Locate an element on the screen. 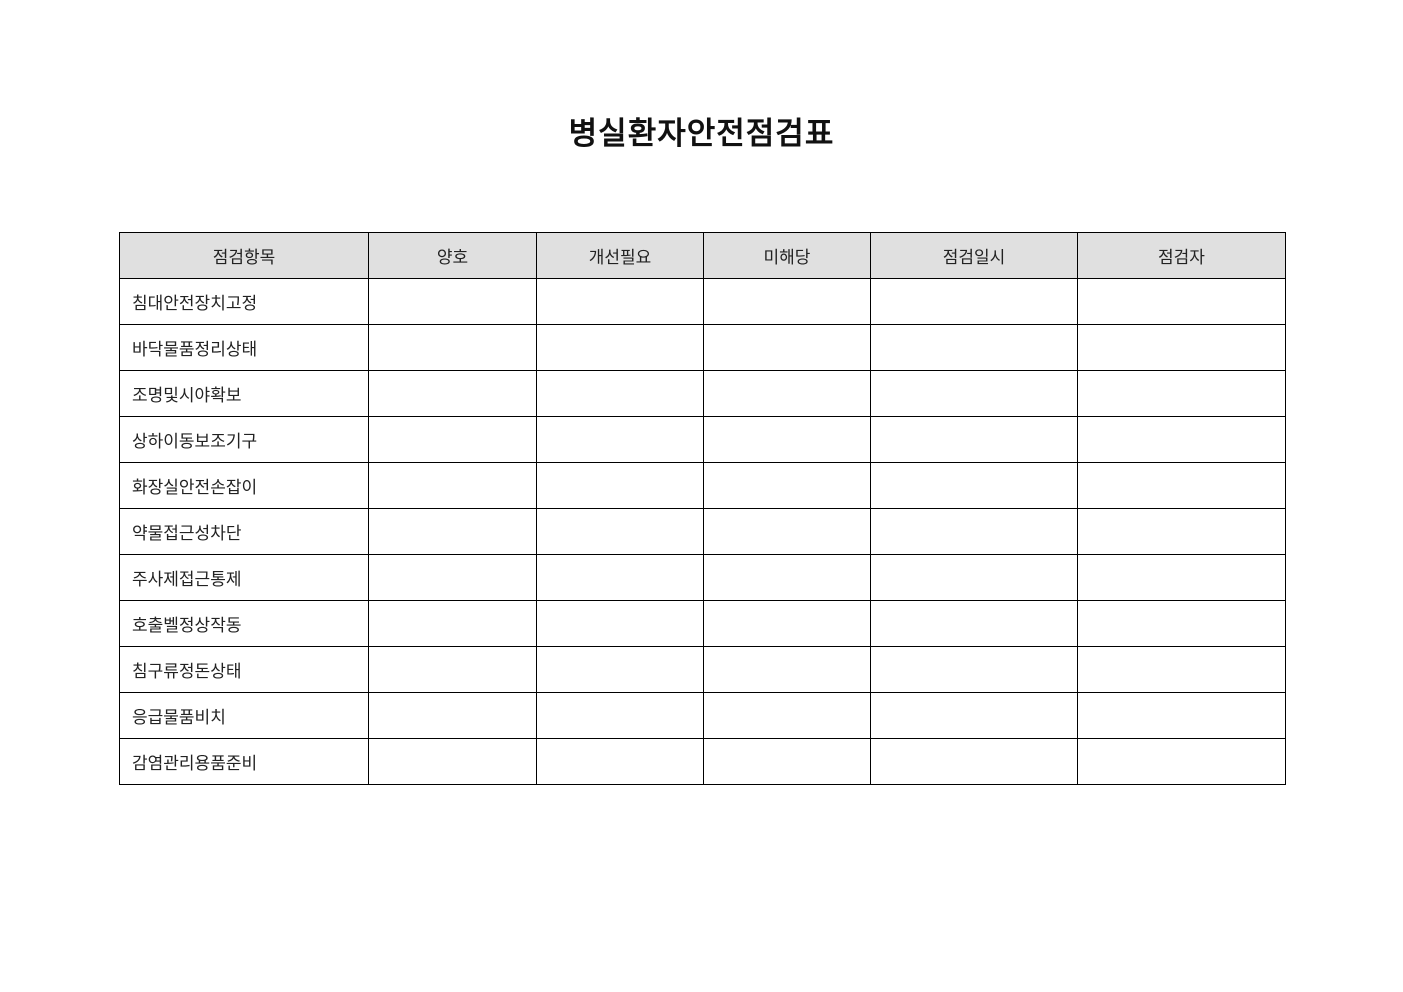 This screenshot has height=992, width=1403. table-row: 바닥물품정리상태 is located at coordinates (702, 347).